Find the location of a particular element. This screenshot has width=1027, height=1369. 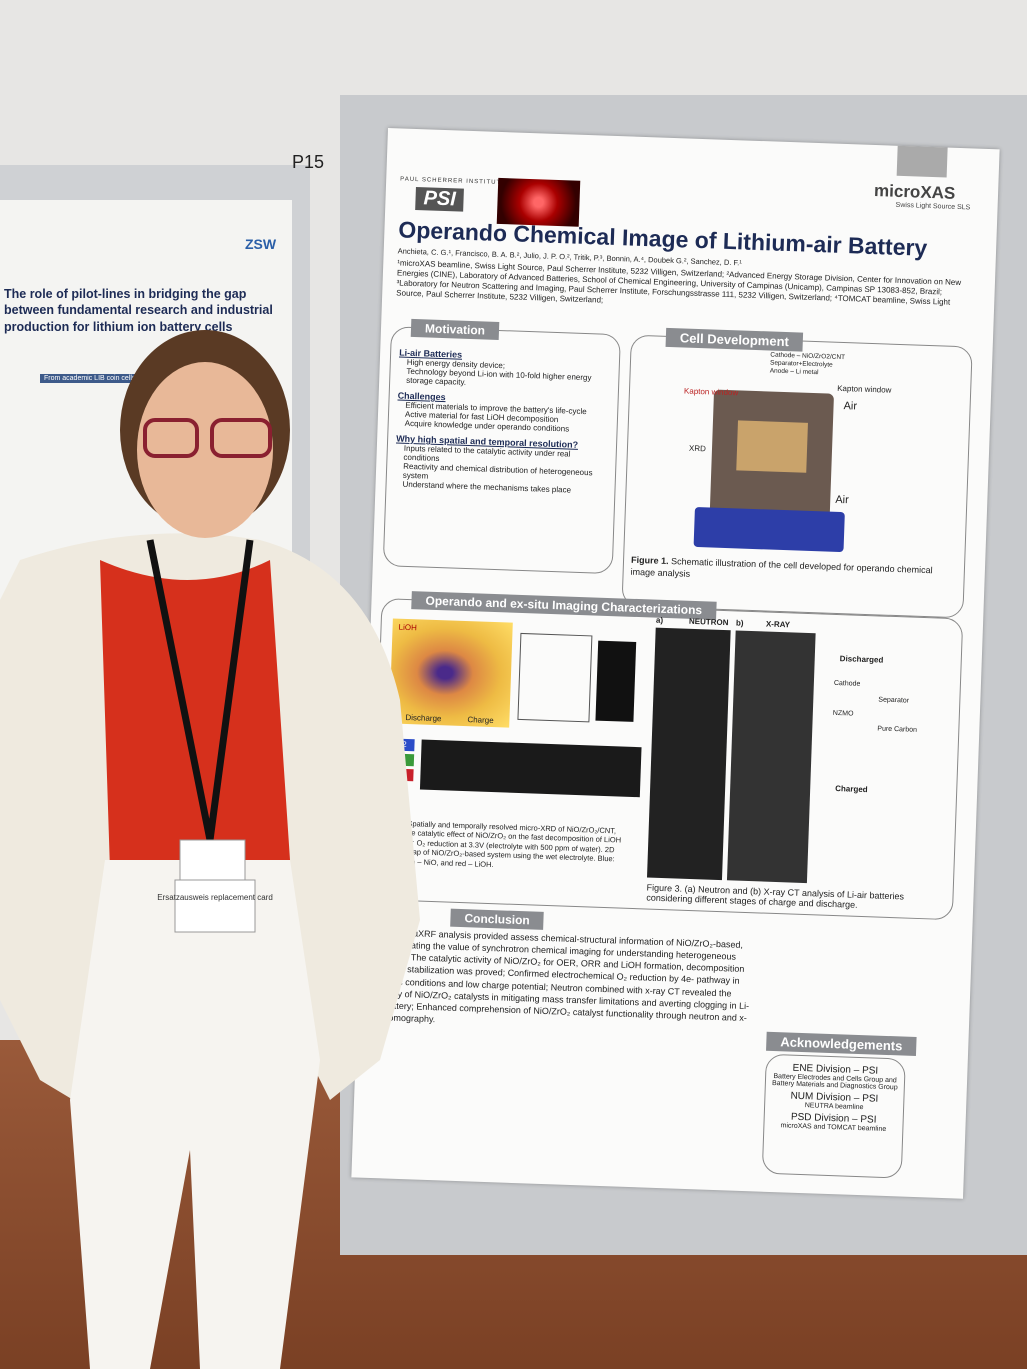

board-number: P15 is located at coordinates (308, 162).